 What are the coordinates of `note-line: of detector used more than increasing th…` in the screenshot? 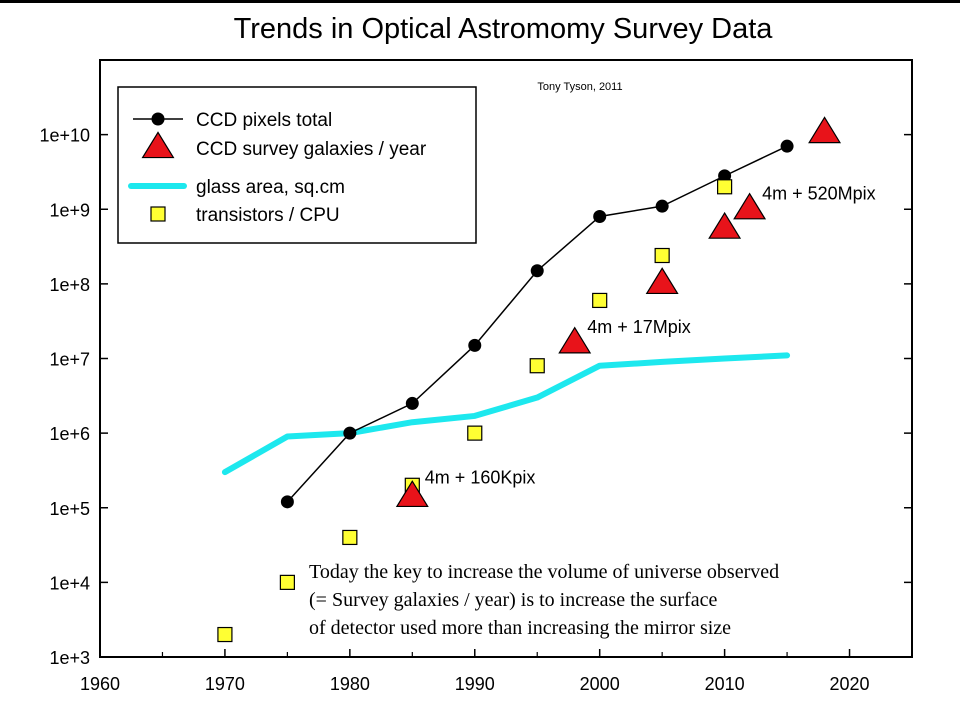 It's located at (520, 628).